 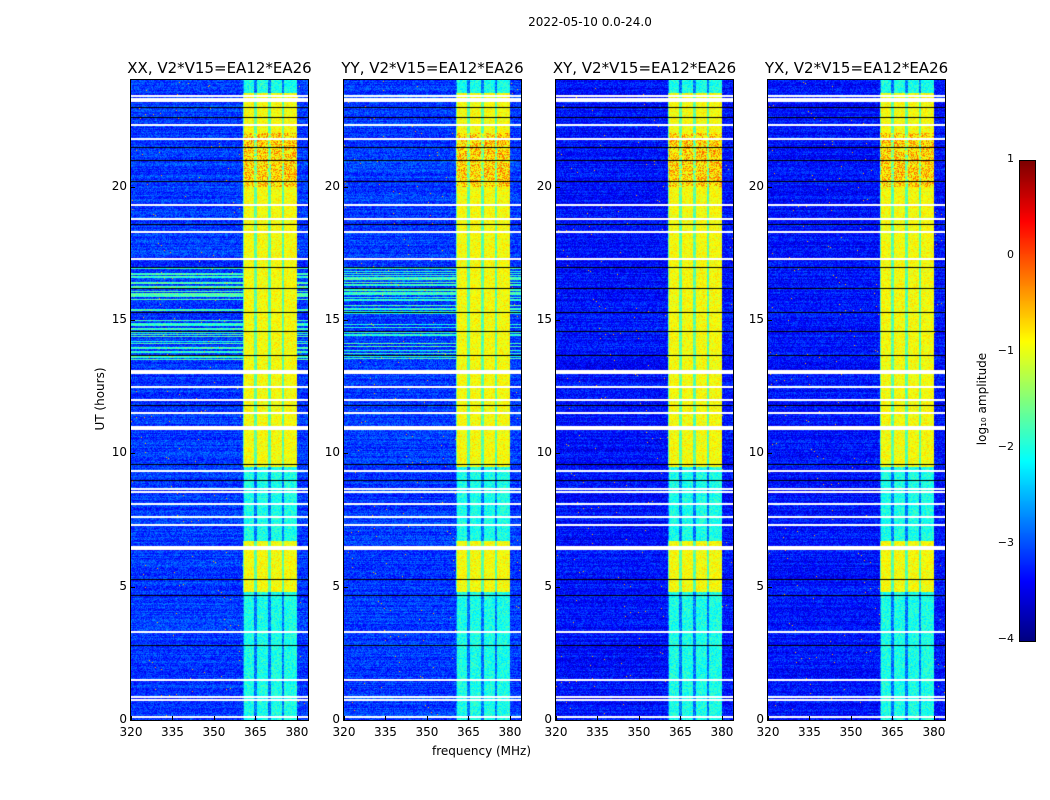 What do you see at coordinates (1005, 542) in the screenshot?
I see `colorbar-tick-label: −3` at bounding box center [1005, 542].